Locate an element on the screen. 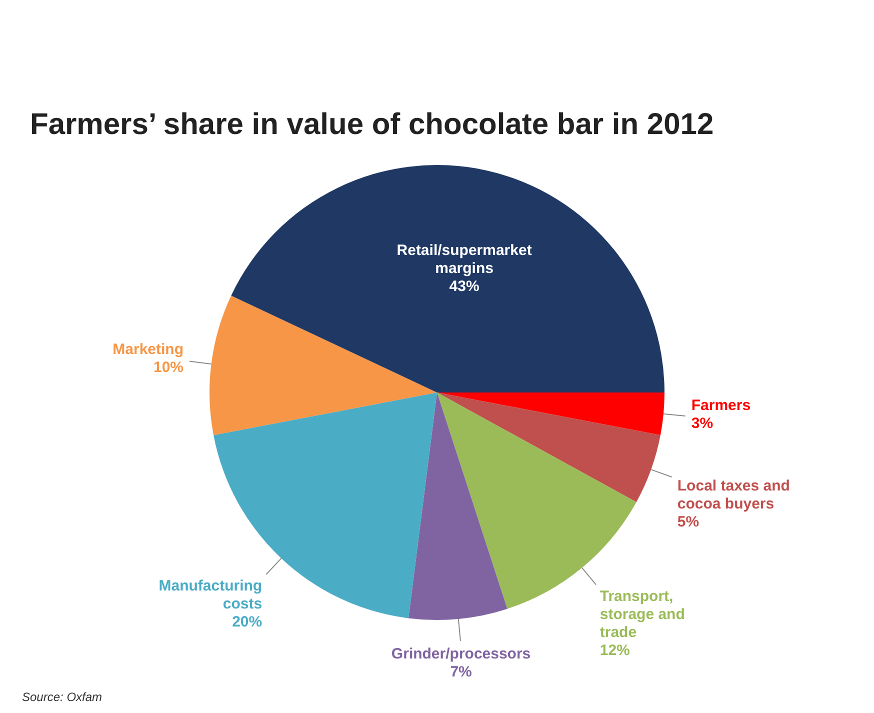  slice-label: Local taxes and cocoa buyers is located at coordinates (733, 495).